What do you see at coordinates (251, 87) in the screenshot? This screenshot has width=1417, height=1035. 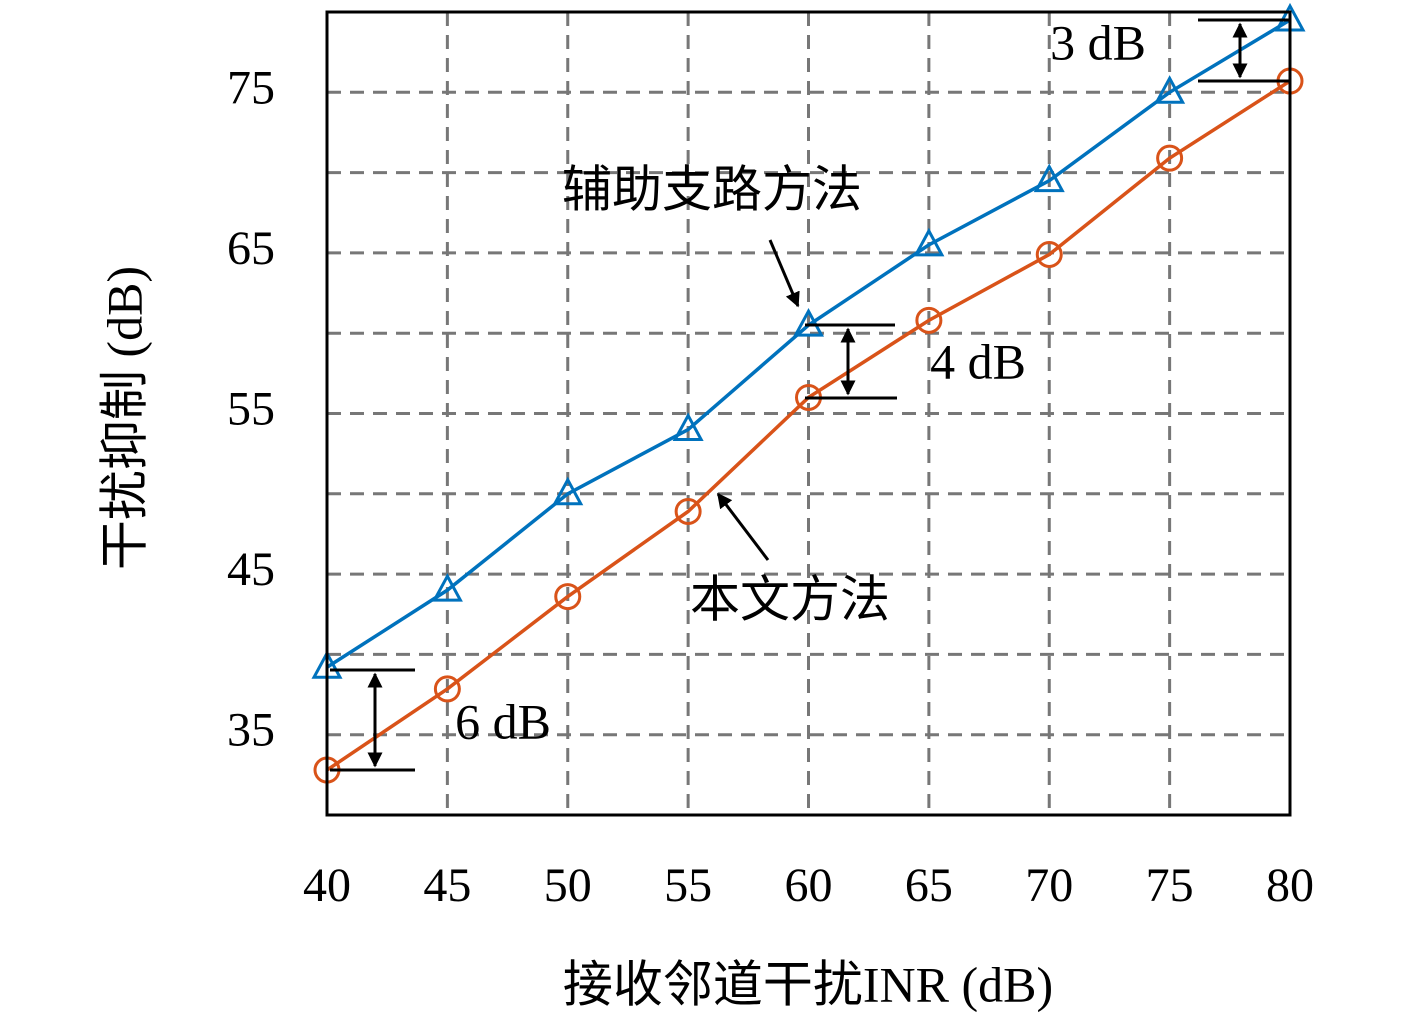 I see `y-tick-label: 75` at bounding box center [251, 87].